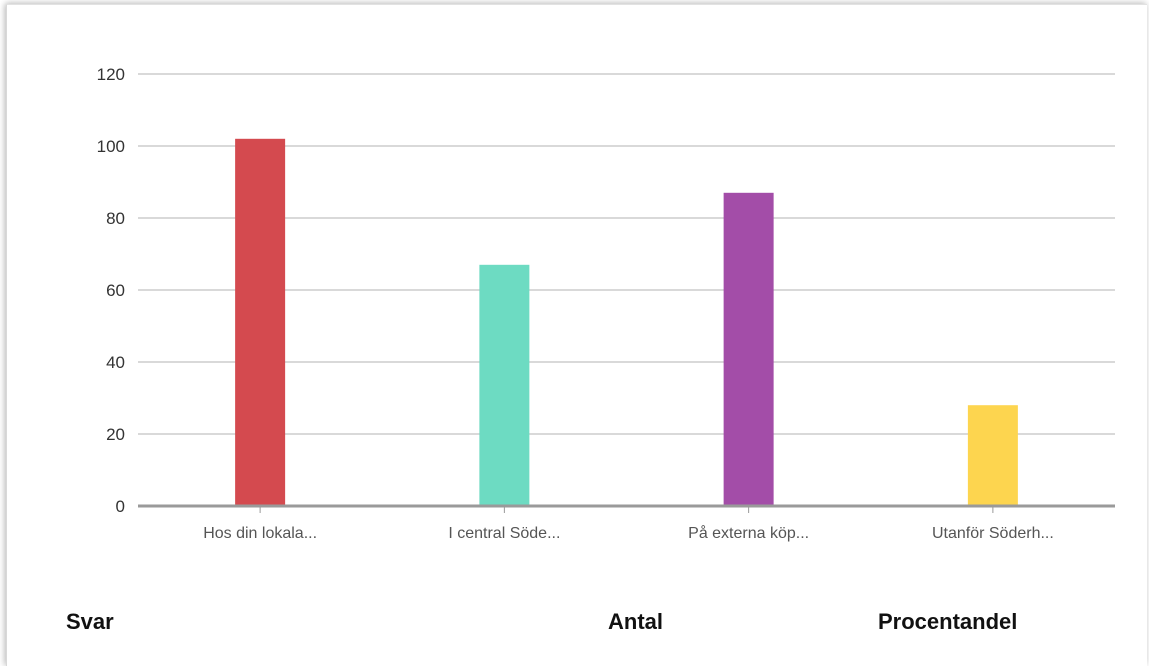  What do you see at coordinates (115, 434) in the screenshot?
I see `y-tick-label: 20` at bounding box center [115, 434].